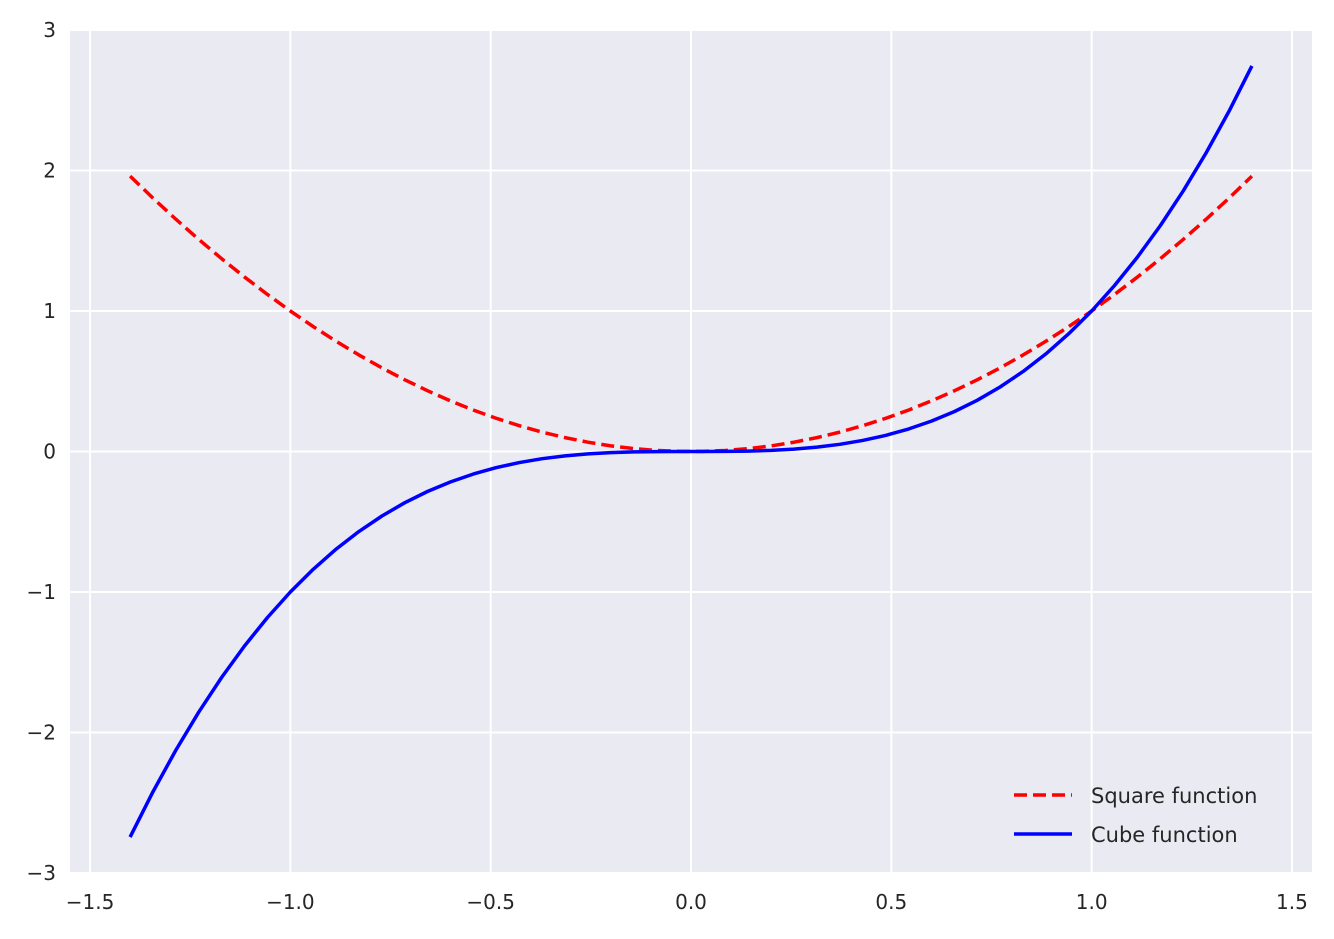  What do you see at coordinates (49, 452) in the screenshot?
I see `y-tick-label: 0` at bounding box center [49, 452].